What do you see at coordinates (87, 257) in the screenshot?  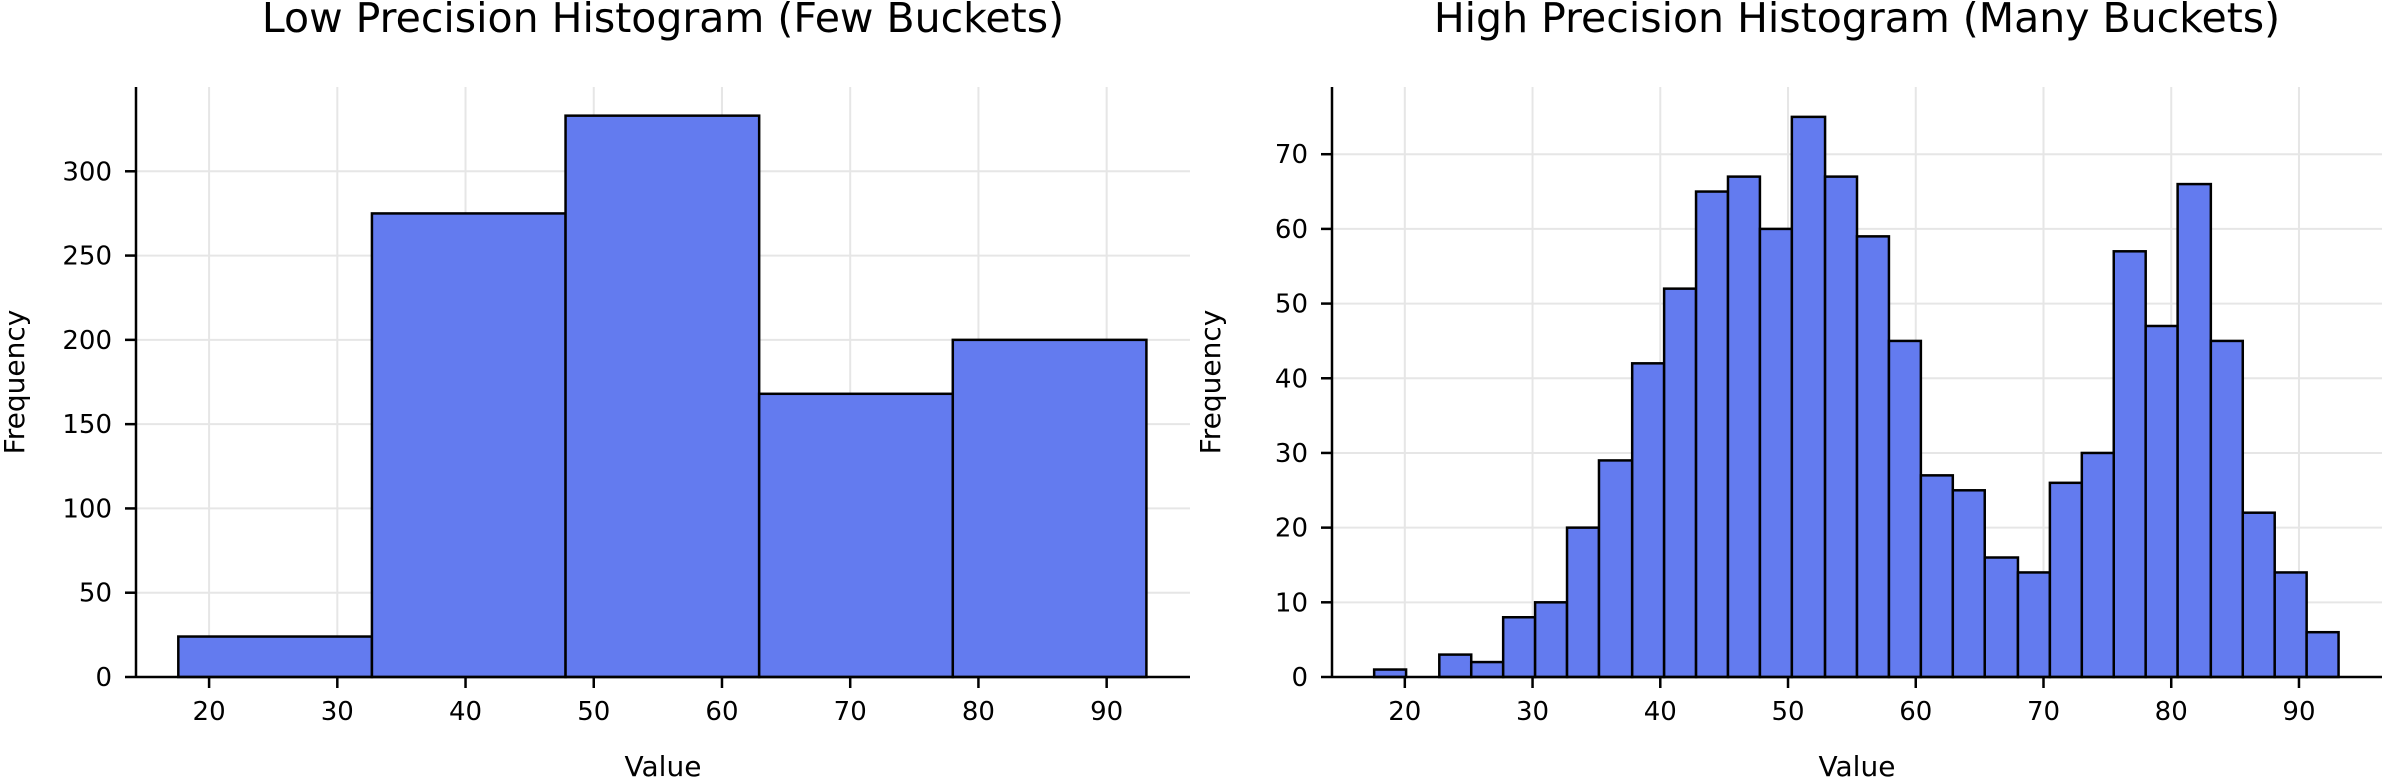 I see `y-tick-label: 250` at bounding box center [87, 257].